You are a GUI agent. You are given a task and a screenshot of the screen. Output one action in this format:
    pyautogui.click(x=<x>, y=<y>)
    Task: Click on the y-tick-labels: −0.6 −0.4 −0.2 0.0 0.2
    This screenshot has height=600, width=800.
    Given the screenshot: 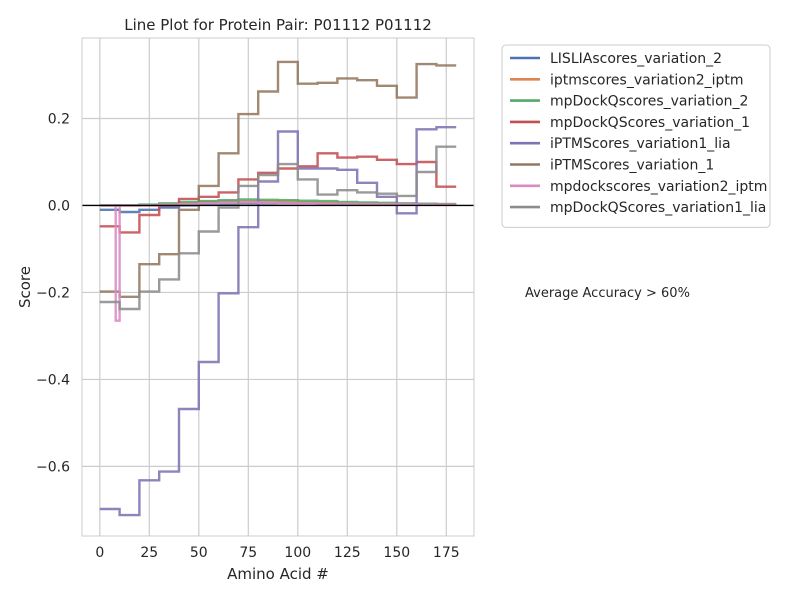 What is the action you would take?
    pyautogui.click(x=53, y=293)
    